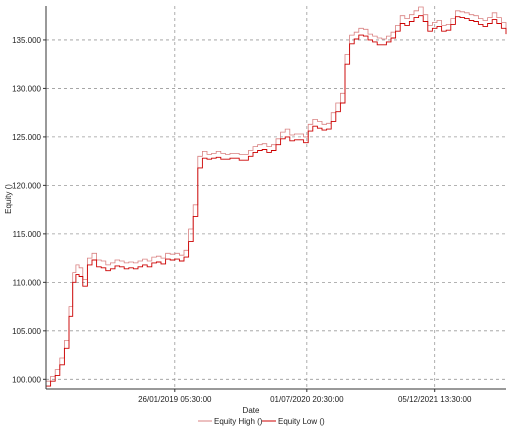 This screenshot has width=512, height=428. I want to click on y-tick-label: 125.000, so click(26, 137).